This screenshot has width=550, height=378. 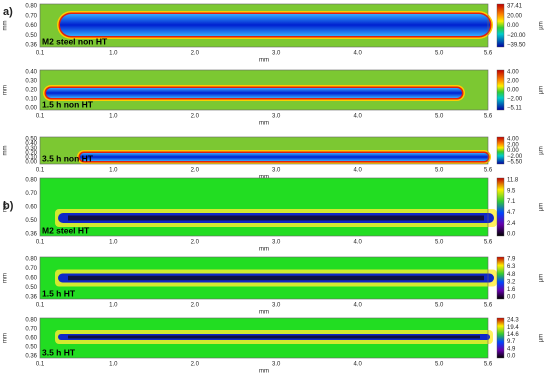 What do you see at coordinates (513, 321) in the screenshot?
I see `colorbar-tick-label: 24.3` at bounding box center [513, 321].